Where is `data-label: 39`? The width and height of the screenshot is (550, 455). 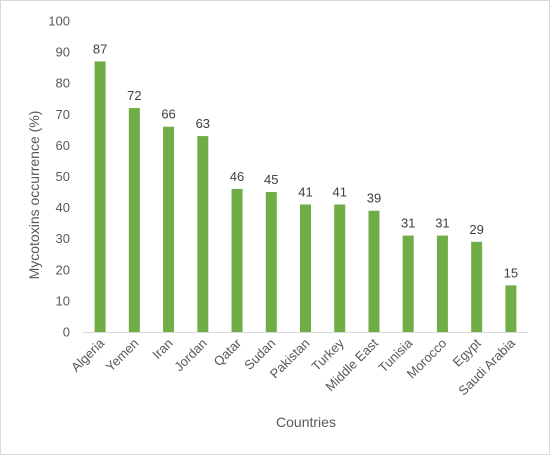 data-label: 39 is located at coordinates (374, 198).